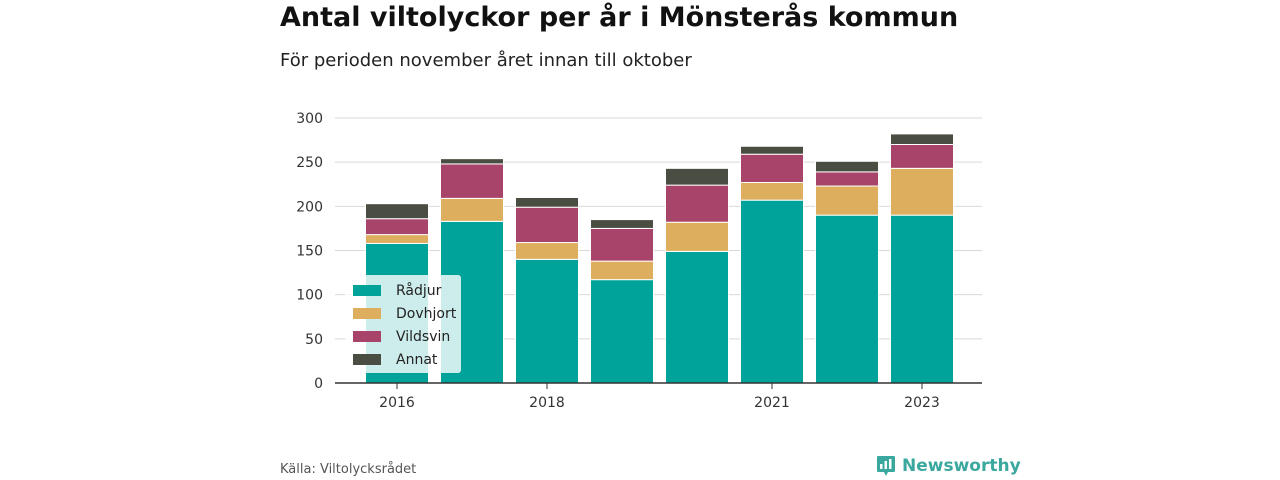 The height and width of the screenshot is (480, 1280). I want to click on legend-label-vildsvin: Vildsvin, so click(423, 336).